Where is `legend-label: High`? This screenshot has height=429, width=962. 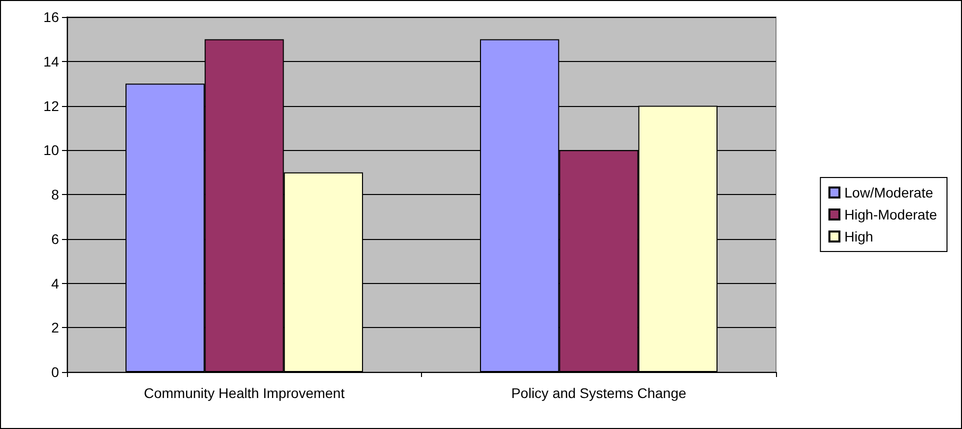
legend-label: High is located at coordinates (859, 236).